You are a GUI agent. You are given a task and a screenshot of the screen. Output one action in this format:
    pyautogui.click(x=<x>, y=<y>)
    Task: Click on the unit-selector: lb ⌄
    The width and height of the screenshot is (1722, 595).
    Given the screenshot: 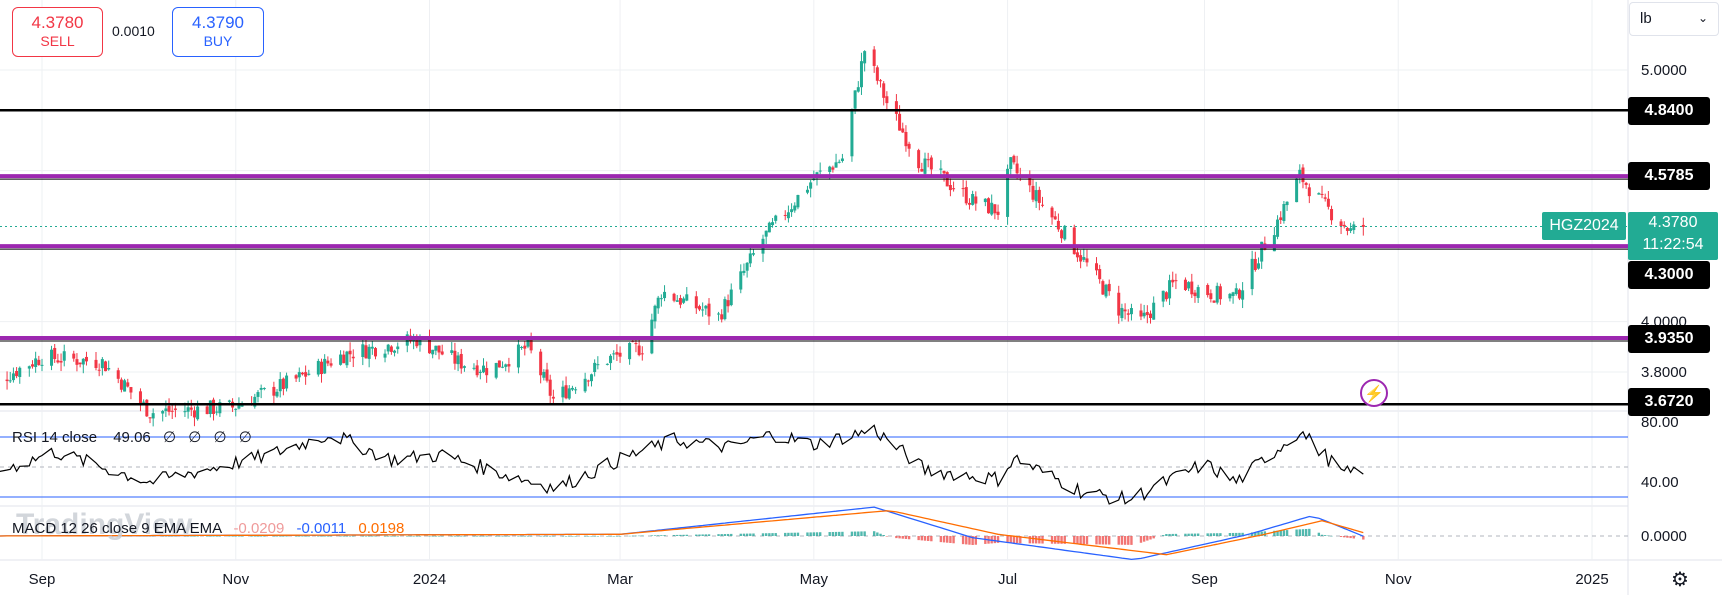 What is the action you would take?
    pyautogui.click(x=1674, y=19)
    